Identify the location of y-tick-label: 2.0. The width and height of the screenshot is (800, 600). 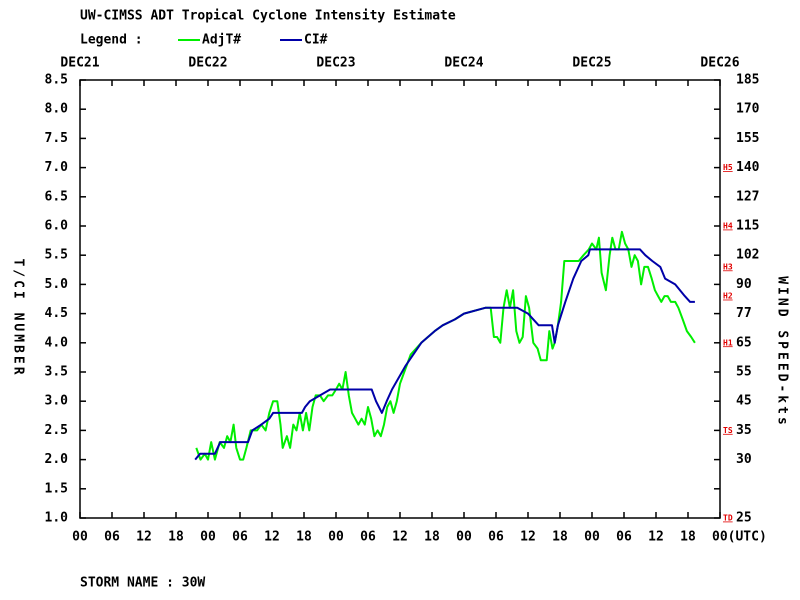
(57, 459).